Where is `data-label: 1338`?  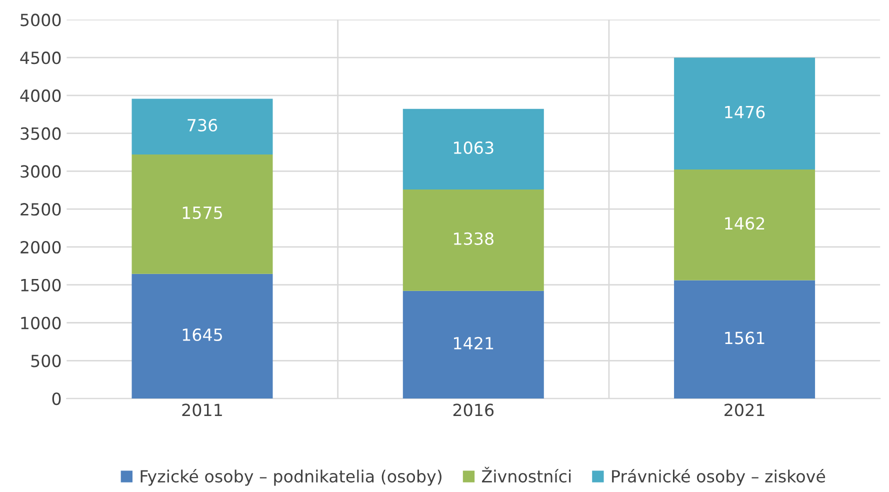 data-label: 1338 is located at coordinates (474, 238).